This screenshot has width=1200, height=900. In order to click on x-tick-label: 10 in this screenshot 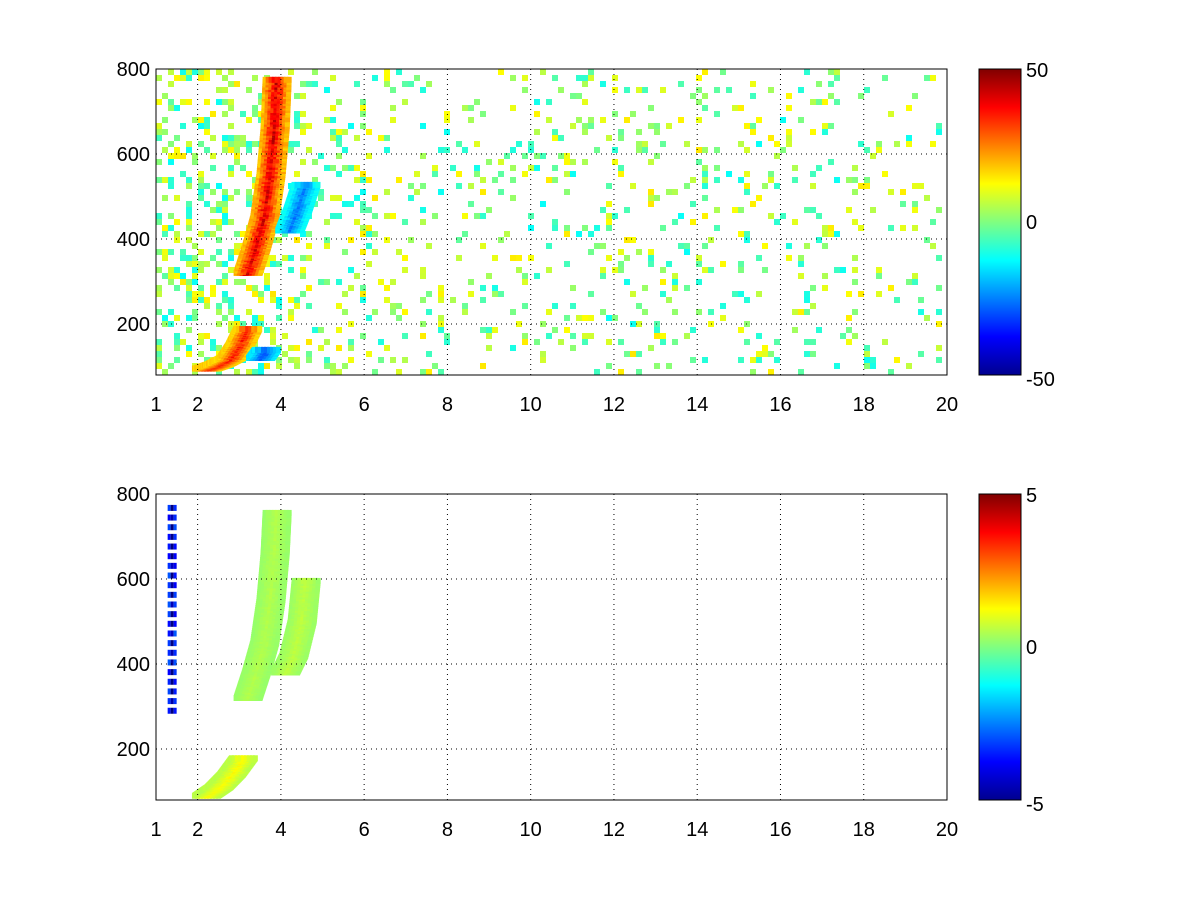, I will do `click(531, 405)`.